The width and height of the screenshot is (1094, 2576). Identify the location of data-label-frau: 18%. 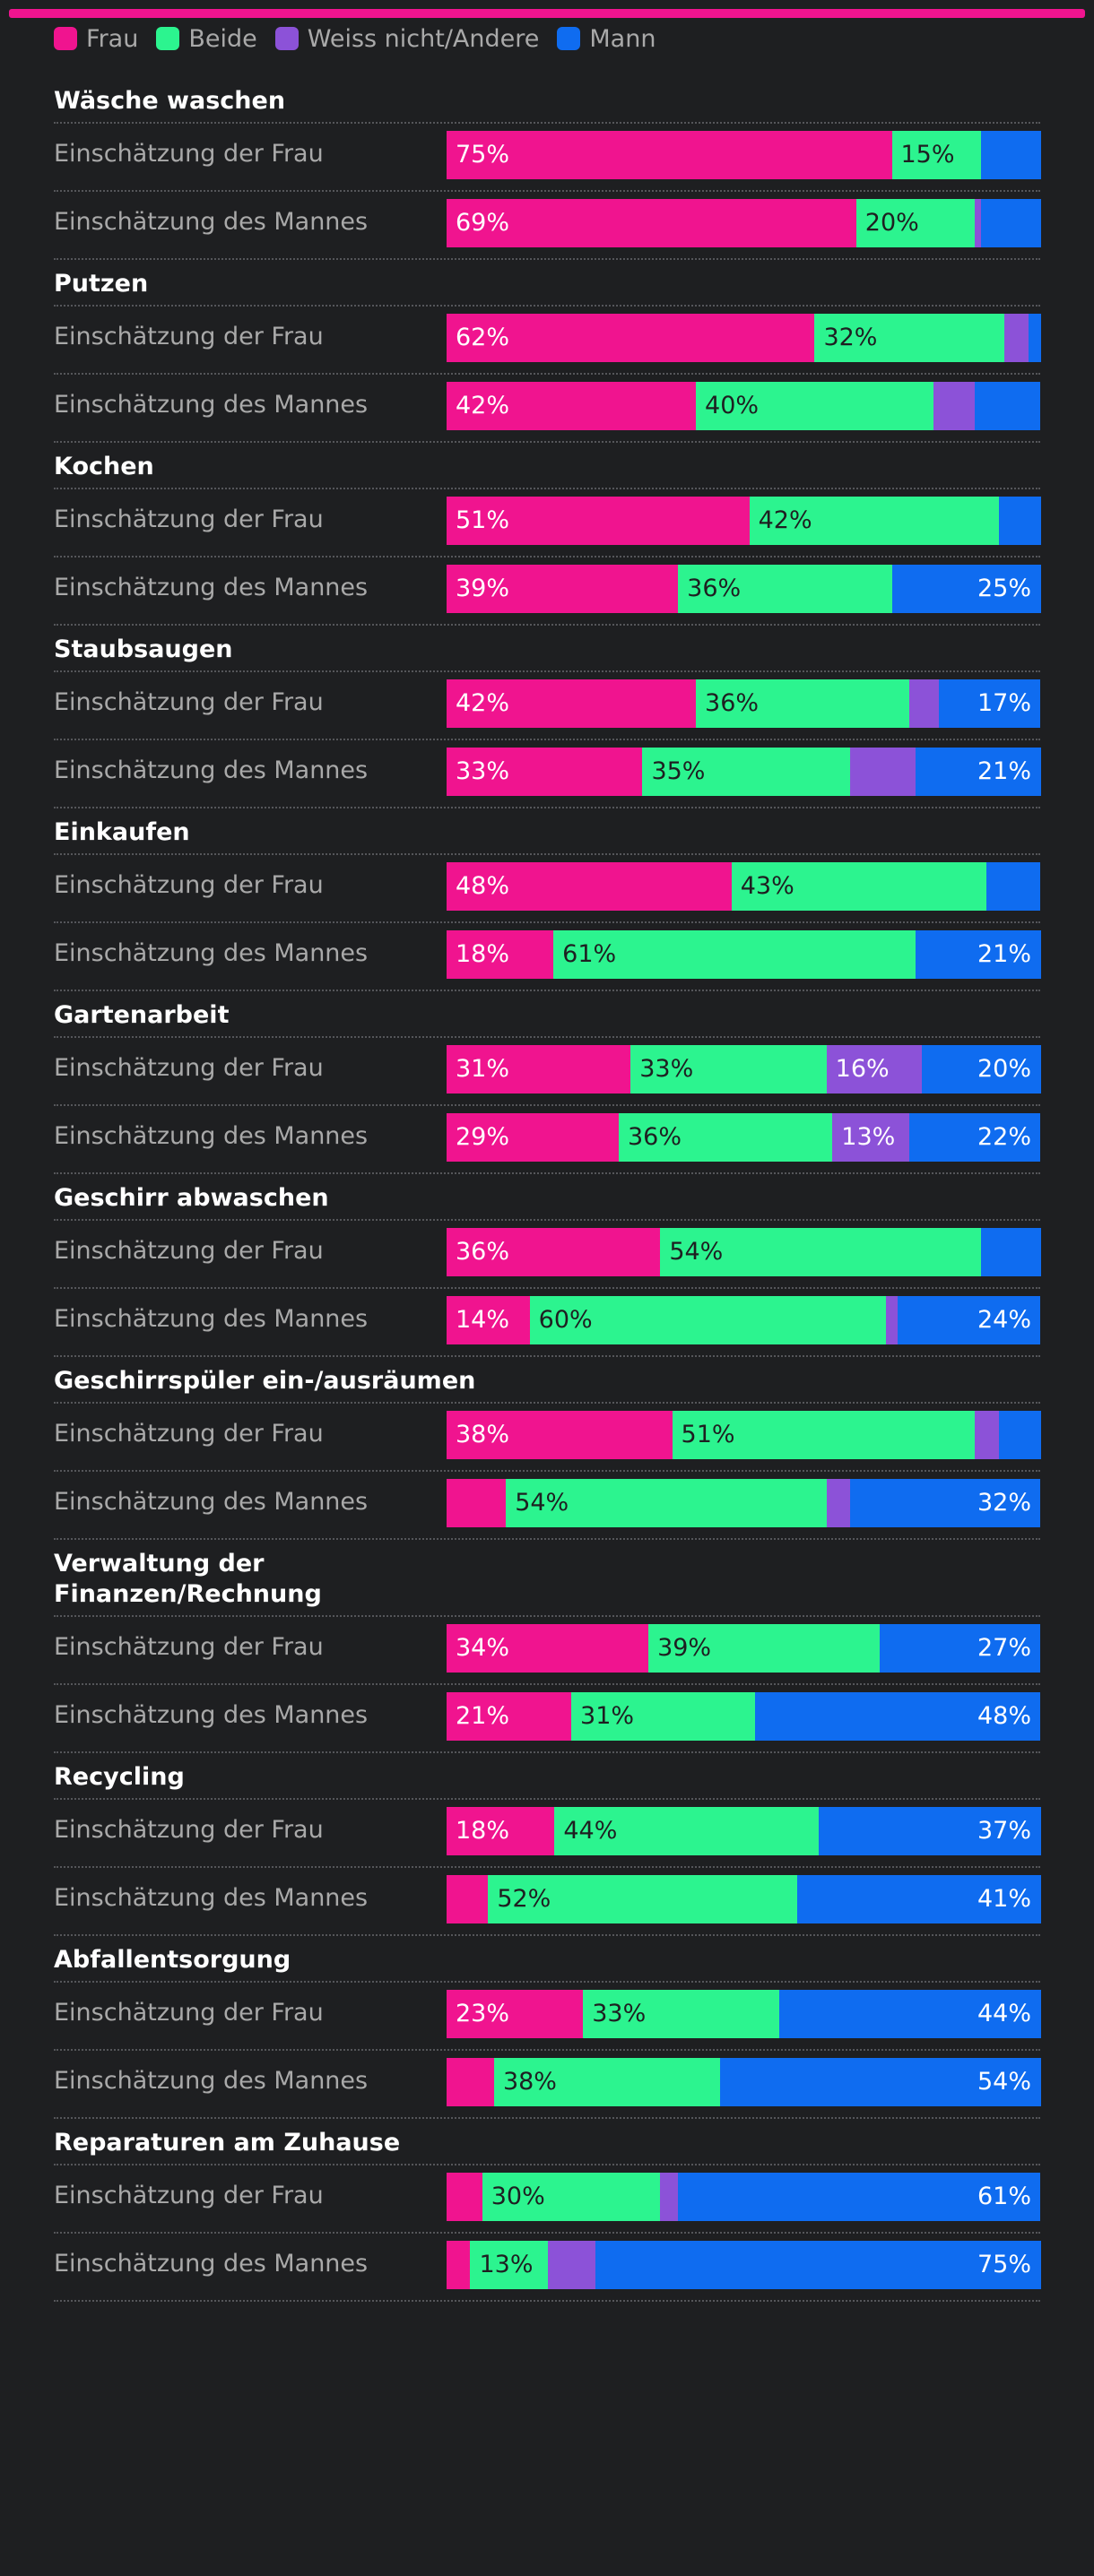
(483, 1831).